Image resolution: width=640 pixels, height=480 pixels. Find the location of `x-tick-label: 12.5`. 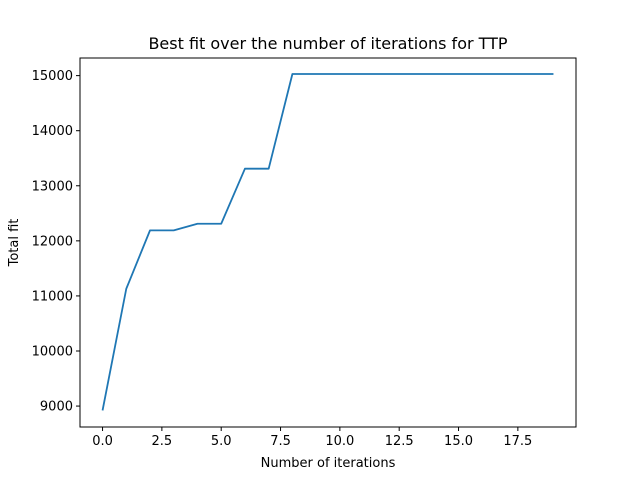

x-tick-label: 12.5 is located at coordinates (399, 441).